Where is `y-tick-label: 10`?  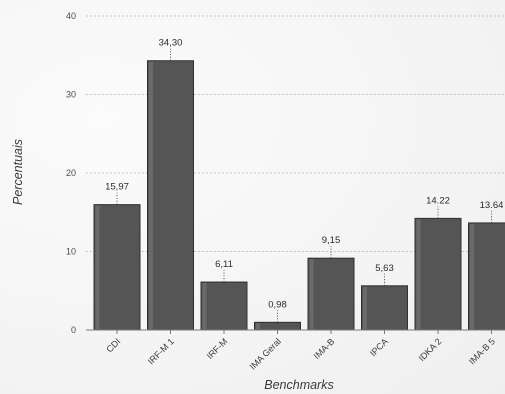 y-tick-label: 10 is located at coordinates (71, 252).